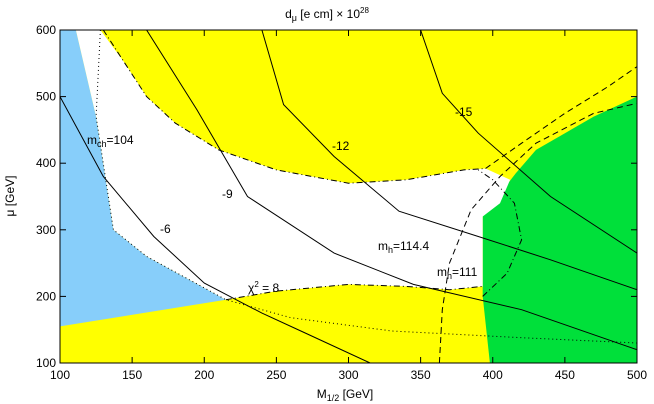 This screenshot has height=404, width=654. I want to click on chi2-lower-line, so click(354, 292).